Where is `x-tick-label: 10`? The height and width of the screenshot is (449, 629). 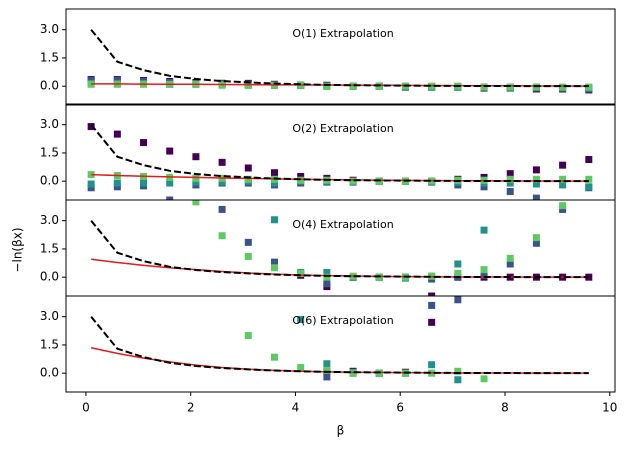 x-tick-label: 10 is located at coordinates (609, 408).